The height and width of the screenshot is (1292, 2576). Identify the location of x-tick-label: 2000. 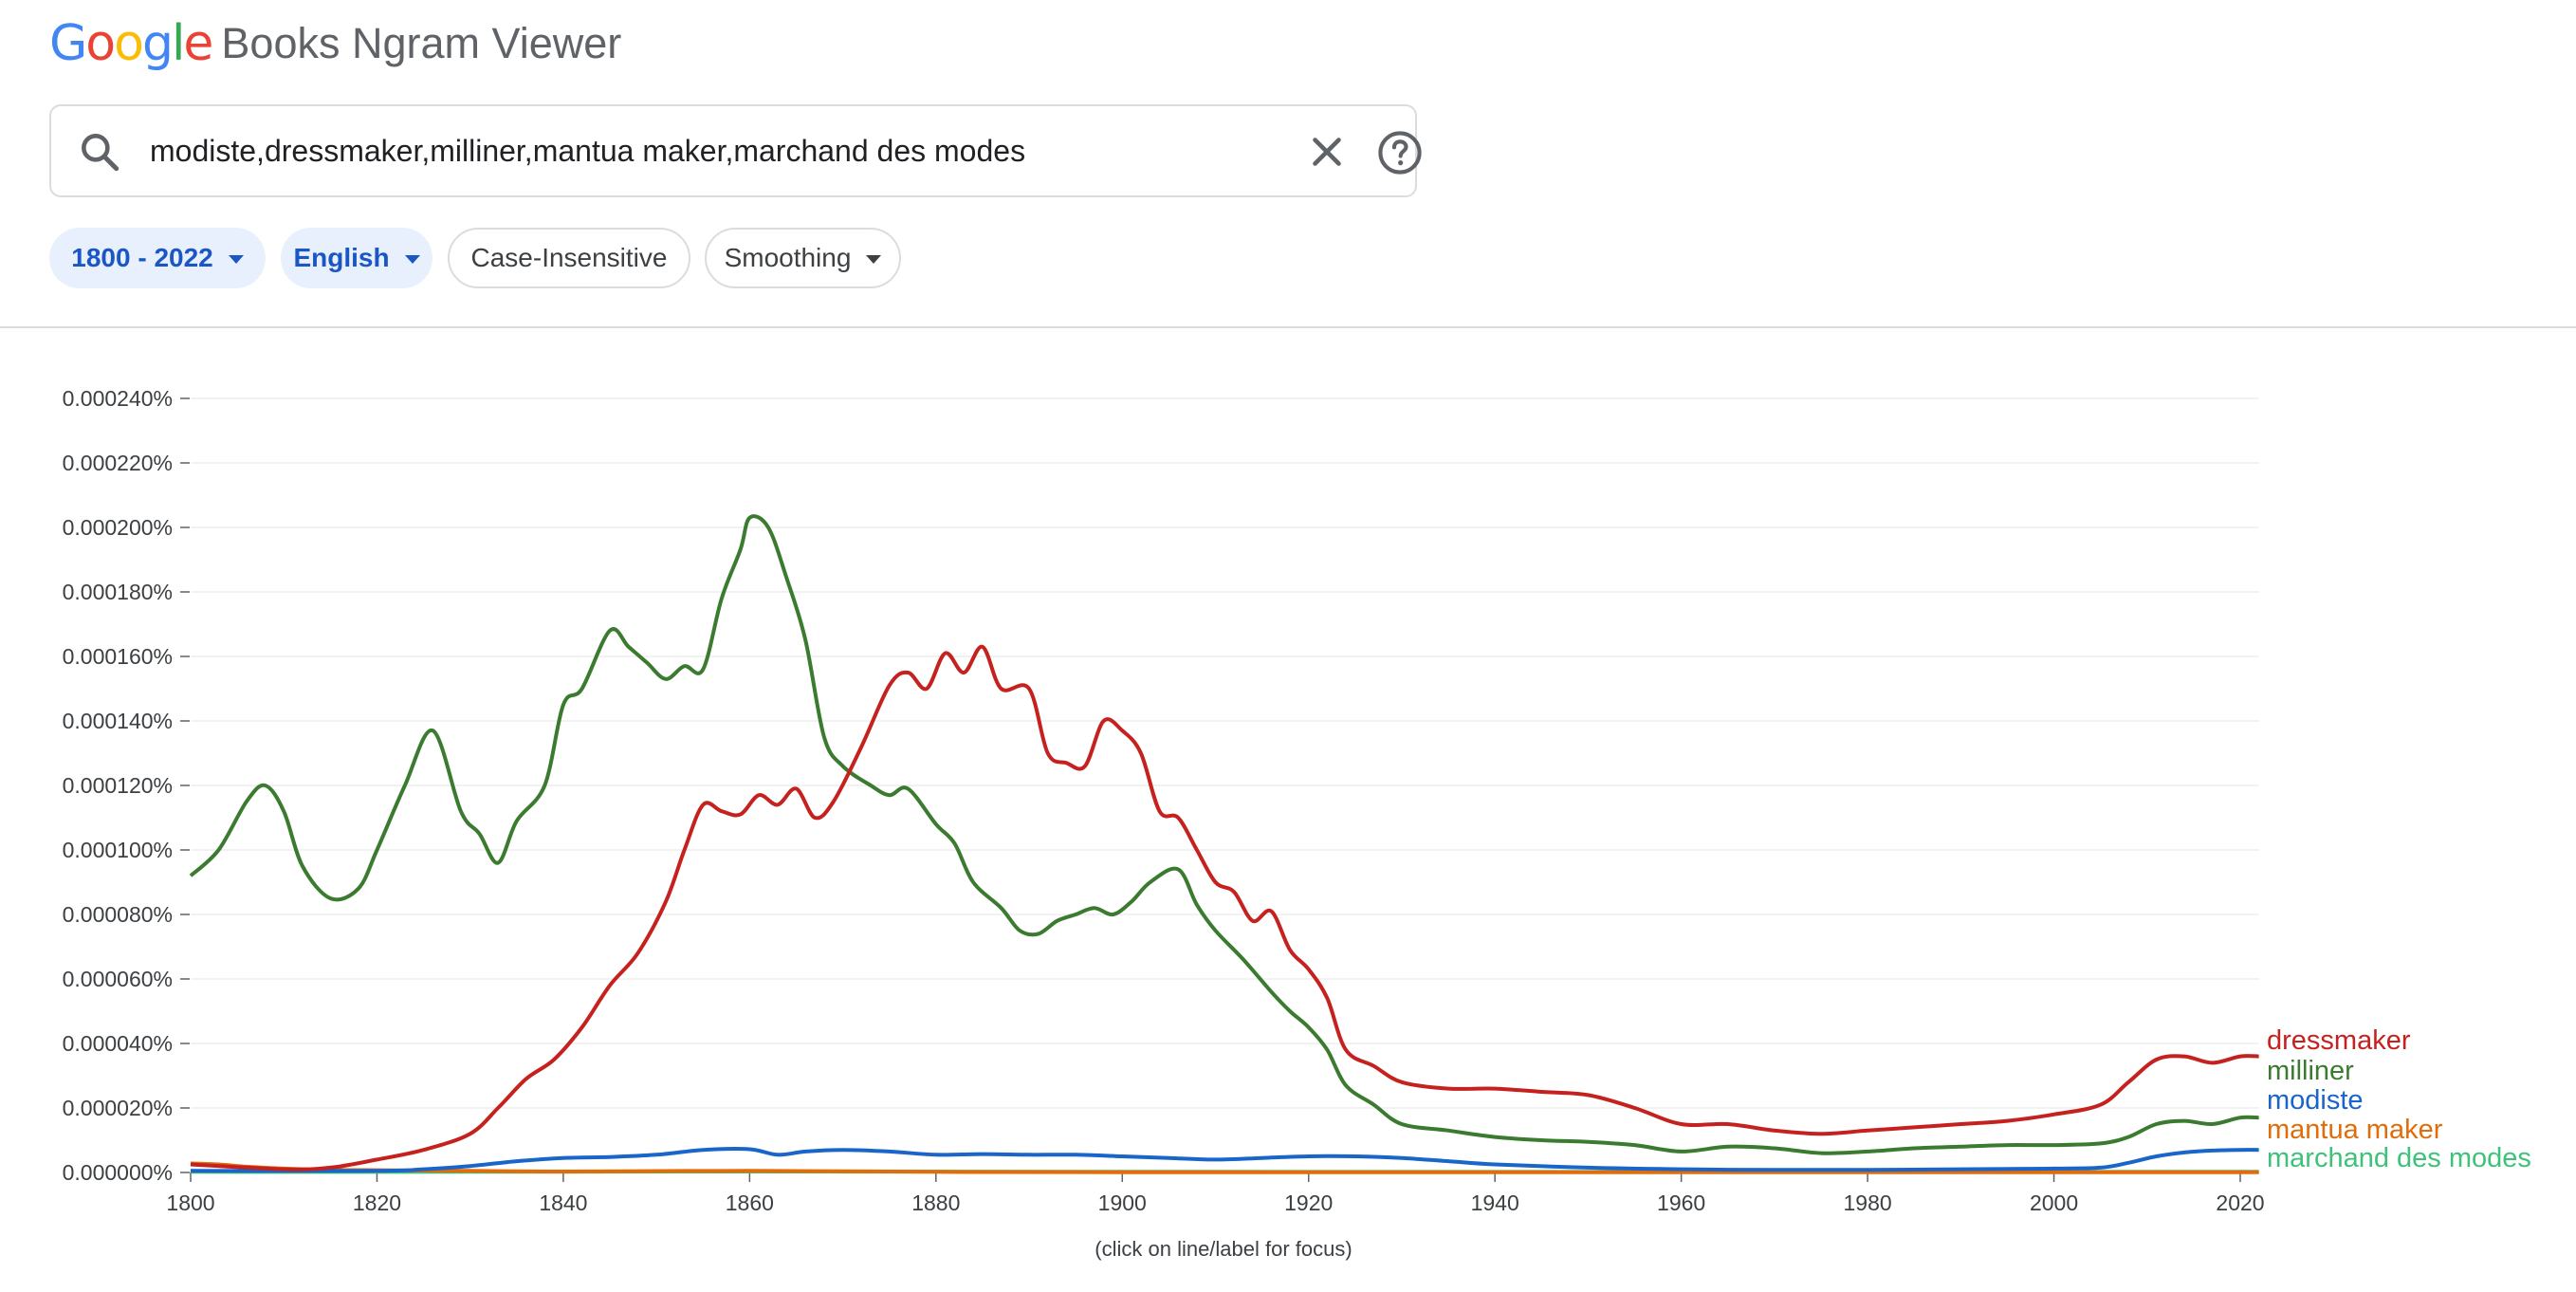
(2054, 1202).